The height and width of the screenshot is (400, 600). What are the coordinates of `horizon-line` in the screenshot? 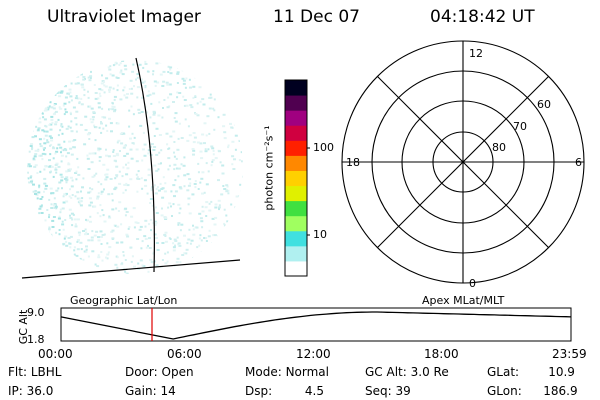 It's located at (131, 269).